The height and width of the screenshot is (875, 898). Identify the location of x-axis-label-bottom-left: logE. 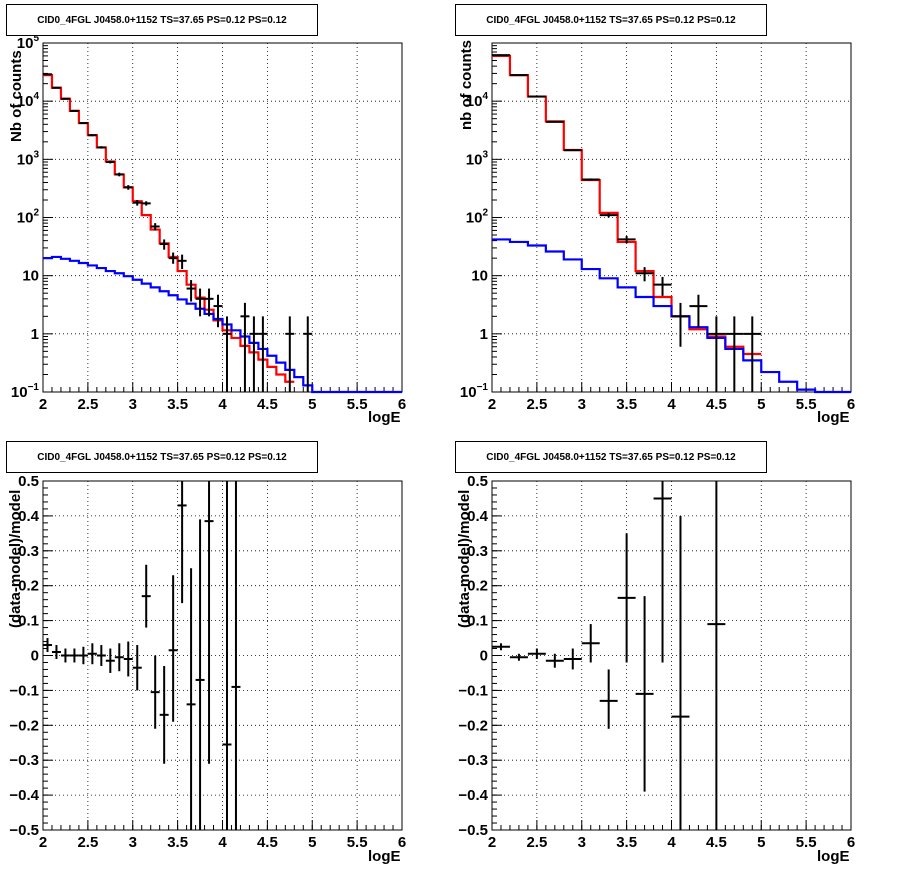
(384, 856).